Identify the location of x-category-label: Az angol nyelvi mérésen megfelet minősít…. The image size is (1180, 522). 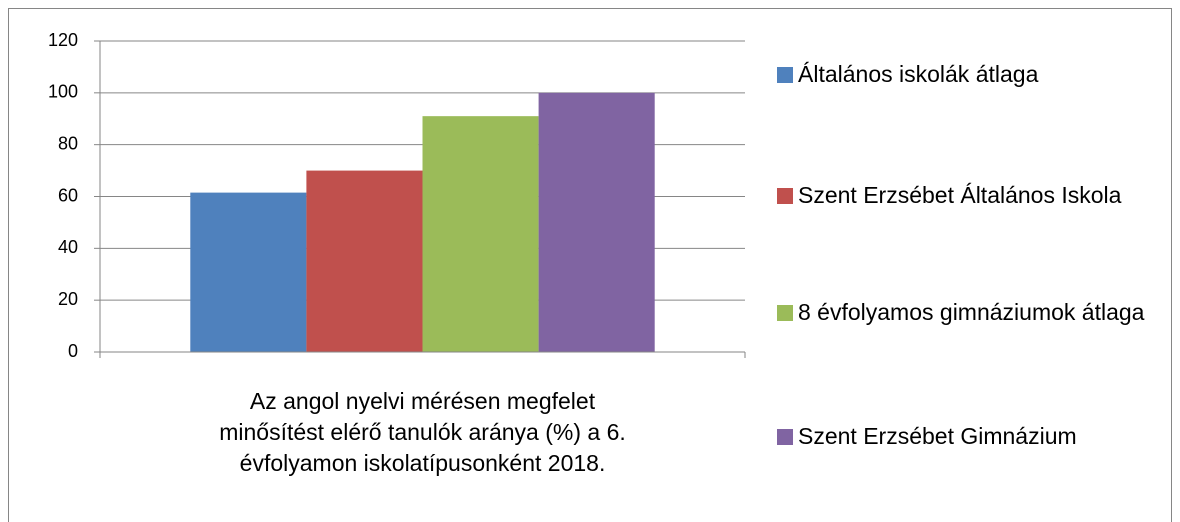
(422, 432).